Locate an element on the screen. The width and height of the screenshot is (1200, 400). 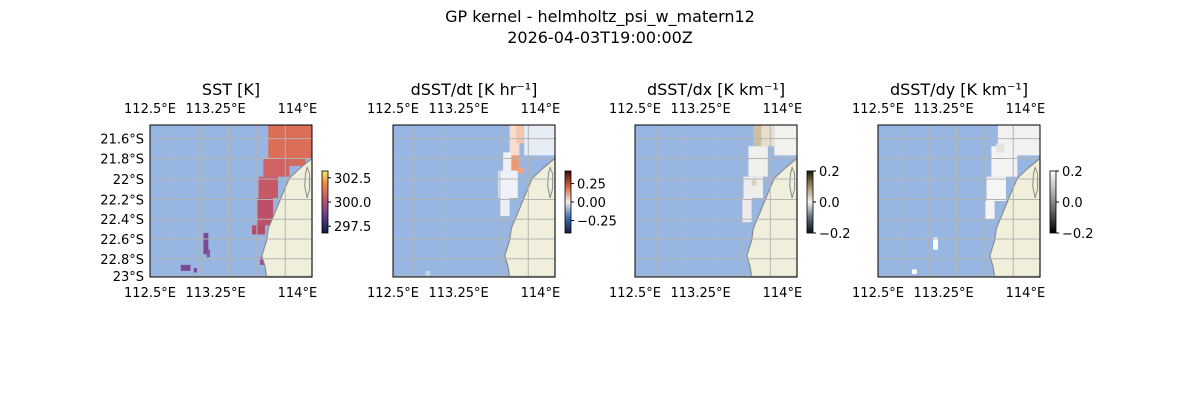
figure-title: GP kernel - helmholtz_psi_w_matern12 is located at coordinates (600, 17).